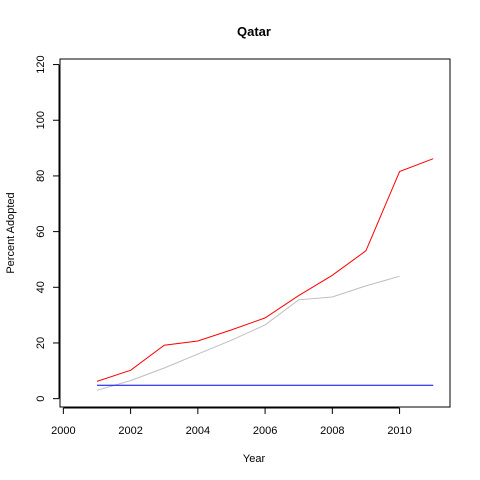  I want to click on y-tick-label: 40, so click(41, 287).